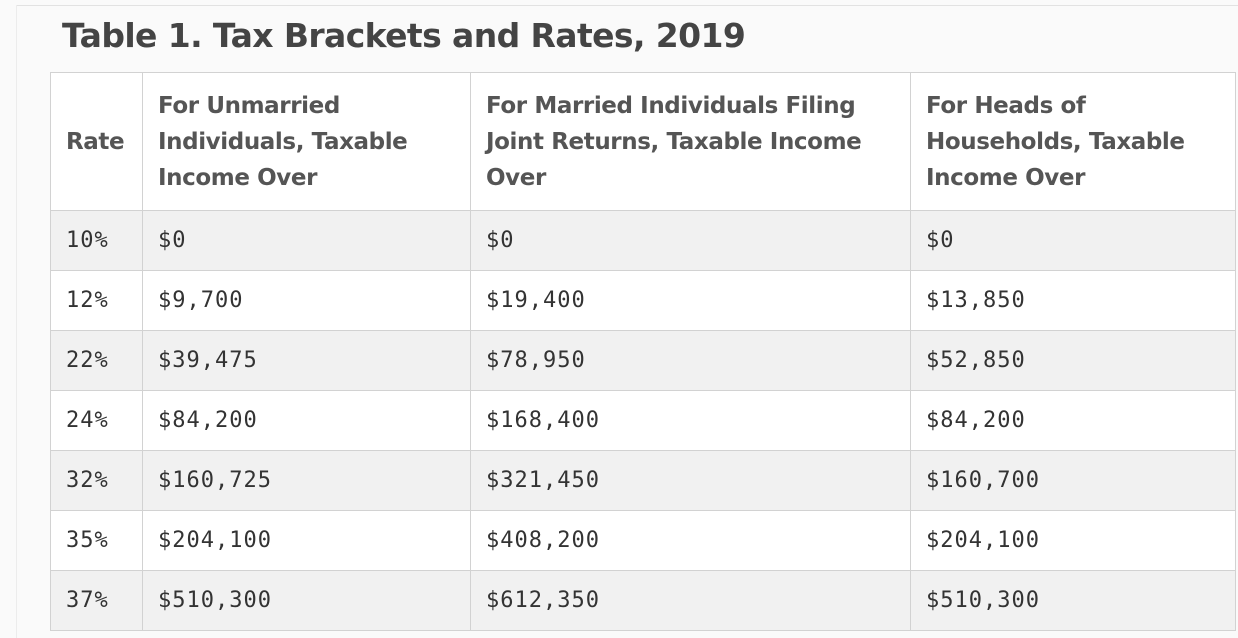 The width and height of the screenshot is (1238, 638). I want to click on rate-cell: 35%, so click(96, 540).